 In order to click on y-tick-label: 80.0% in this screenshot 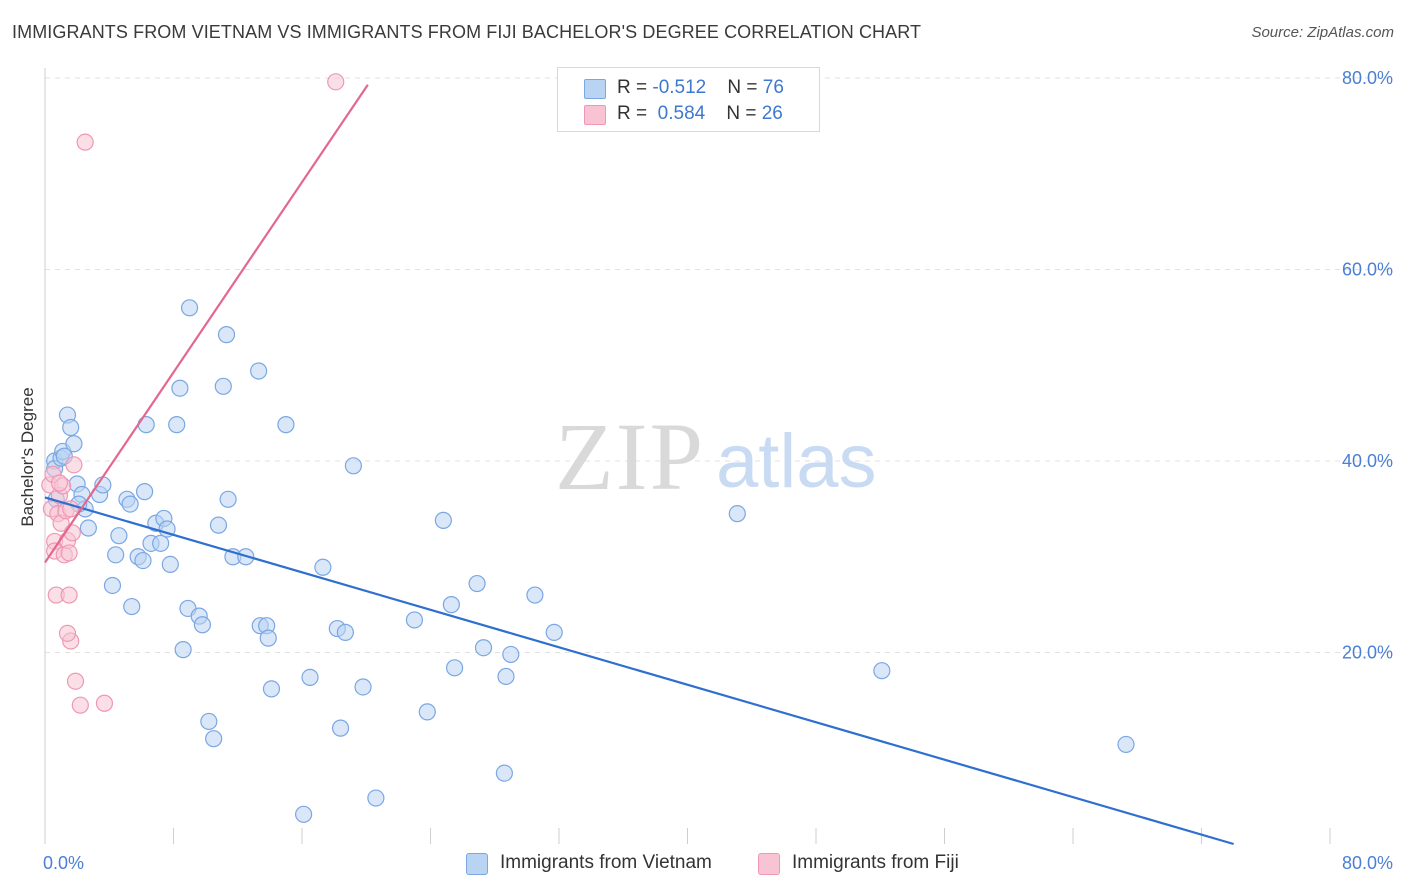, I will do `click(1367, 78)`.